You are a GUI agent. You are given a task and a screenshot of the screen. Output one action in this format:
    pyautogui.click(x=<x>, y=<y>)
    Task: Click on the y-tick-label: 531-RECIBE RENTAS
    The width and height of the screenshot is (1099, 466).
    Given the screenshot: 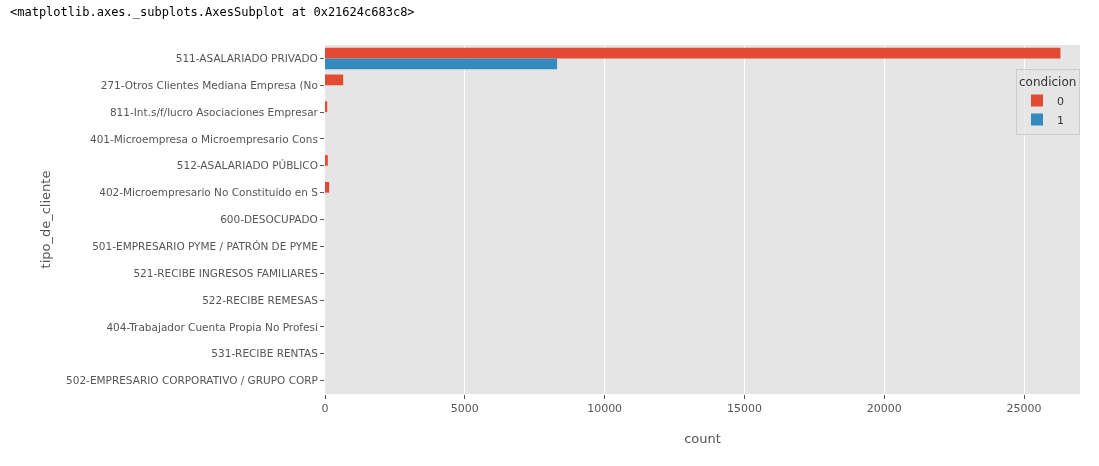 What is the action you would take?
    pyautogui.click(x=265, y=353)
    